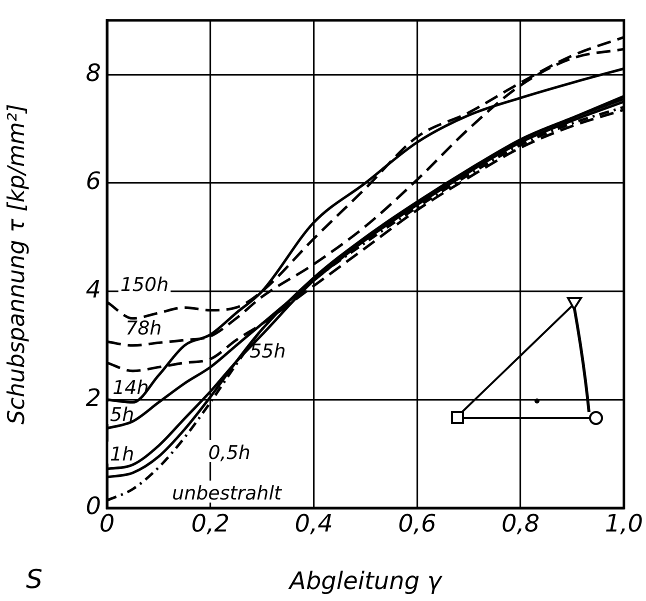 This screenshot has height=601, width=646. What do you see at coordinates (93, 506) in the screenshot?
I see `y-tick-label: 0` at bounding box center [93, 506].